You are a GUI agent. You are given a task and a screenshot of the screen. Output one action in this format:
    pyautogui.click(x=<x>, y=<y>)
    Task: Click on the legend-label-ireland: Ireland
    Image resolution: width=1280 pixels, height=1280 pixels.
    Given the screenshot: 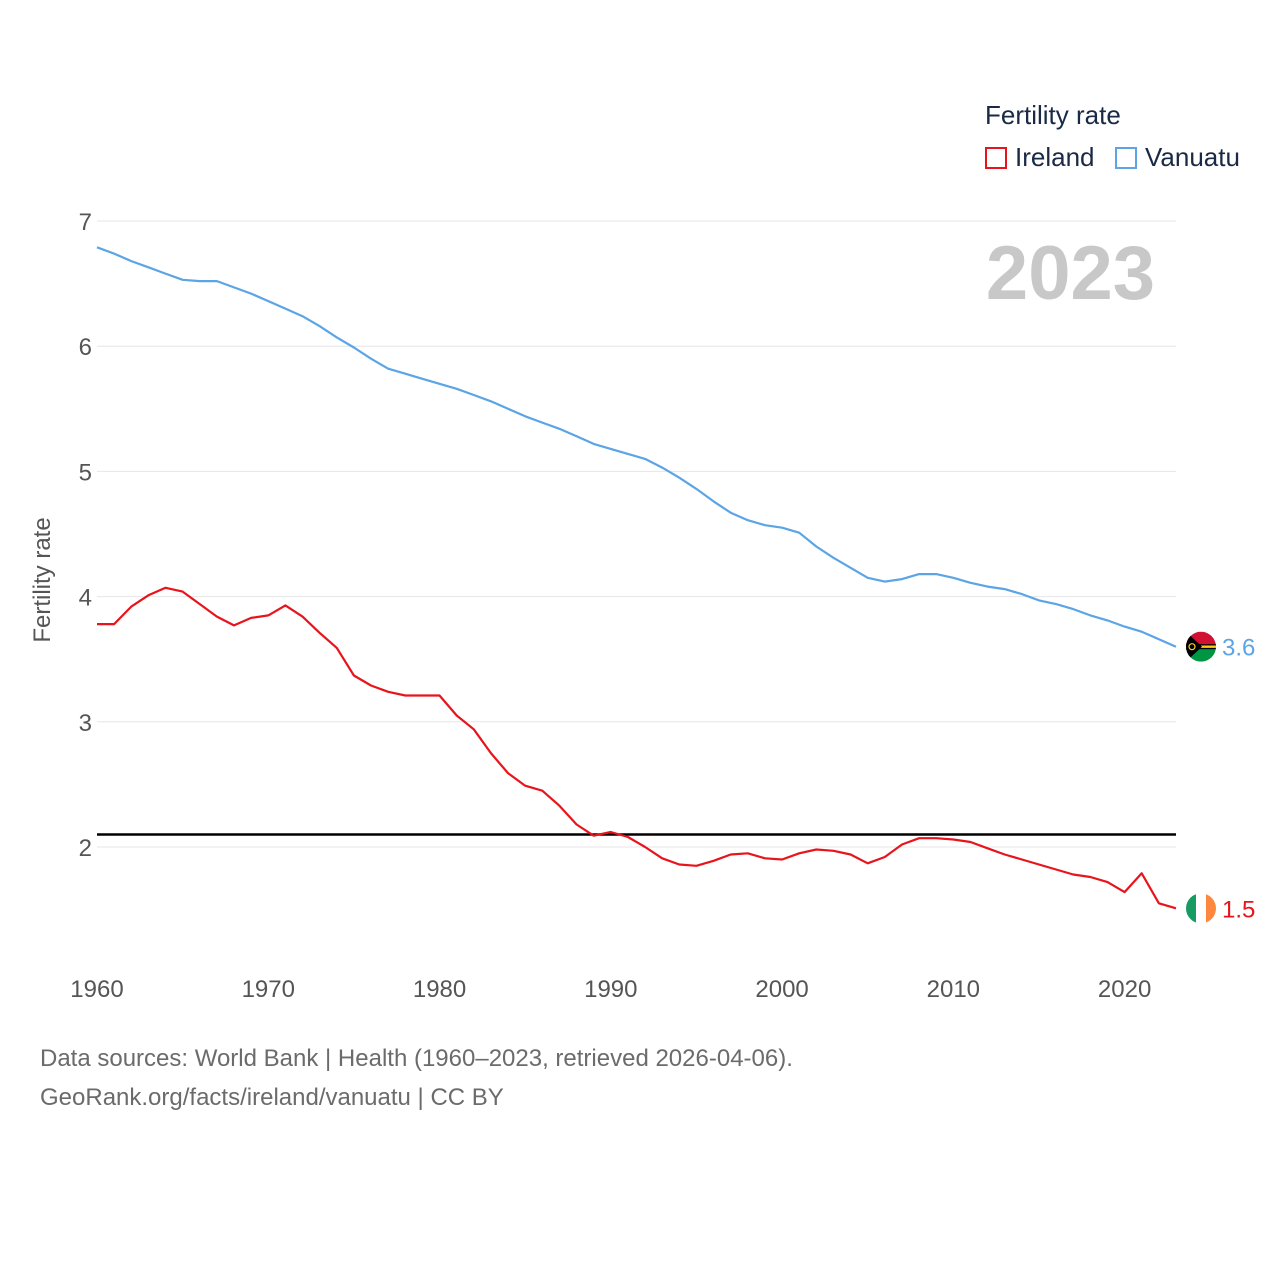 What is the action you would take?
    pyautogui.click(x=1055, y=157)
    